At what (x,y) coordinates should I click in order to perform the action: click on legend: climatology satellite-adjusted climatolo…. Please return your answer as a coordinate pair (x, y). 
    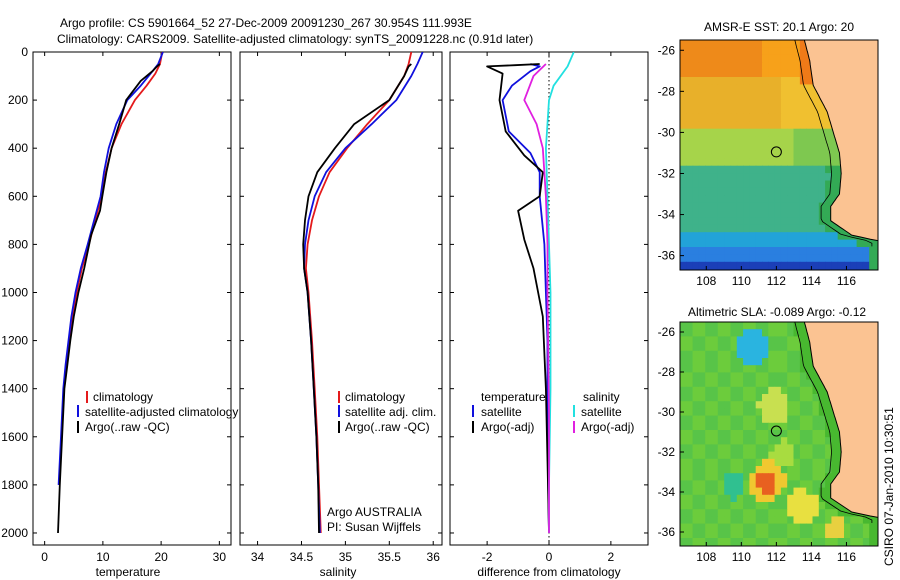
    Looking at the image, I should click on (157, 412).